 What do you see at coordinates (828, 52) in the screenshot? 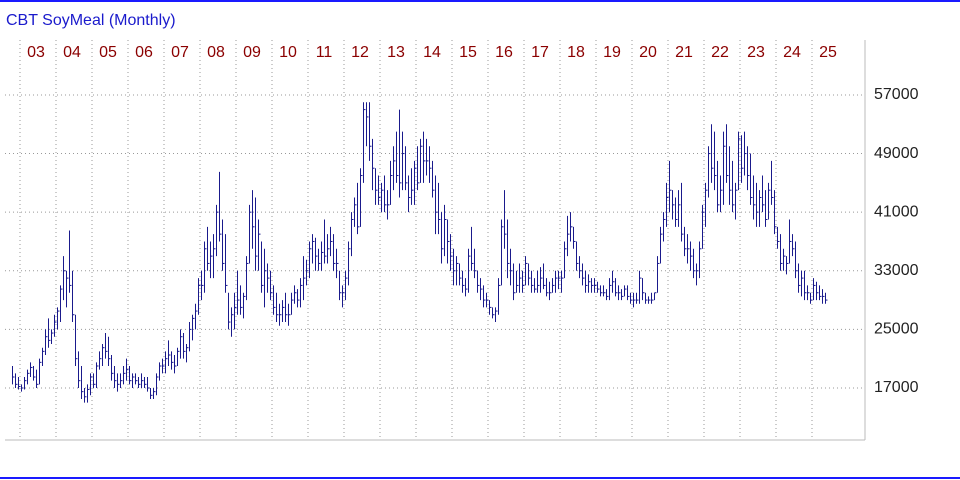
I see `x-tick-label: 25` at bounding box center [828, 52].